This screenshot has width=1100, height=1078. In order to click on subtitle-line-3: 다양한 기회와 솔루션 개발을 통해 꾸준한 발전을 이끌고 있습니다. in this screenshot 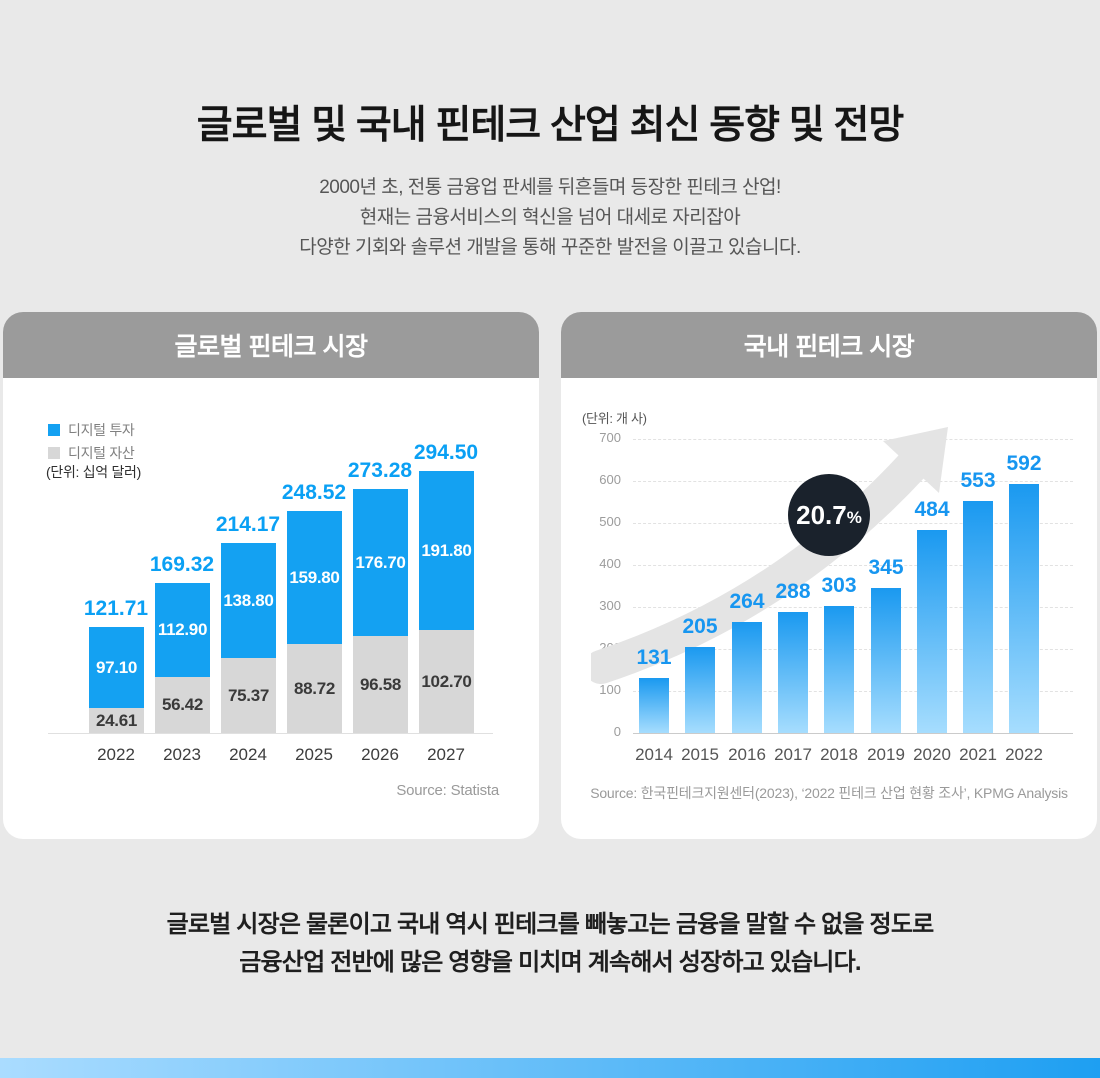, I will do `click(550, 247)`.